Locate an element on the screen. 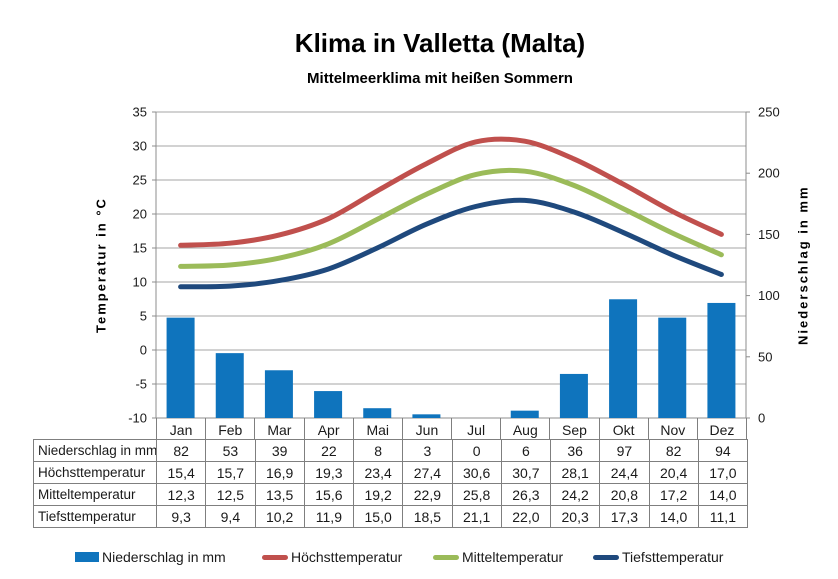  table-cell: 9,4 is located at coordinates (230, 516).